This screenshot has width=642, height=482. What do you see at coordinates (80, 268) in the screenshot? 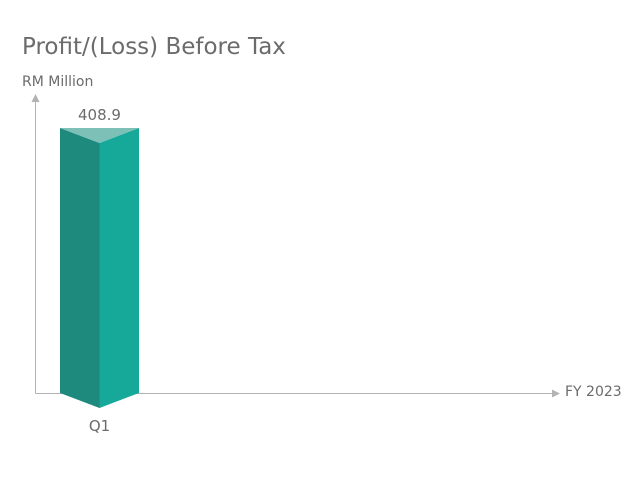
I see `bar-left-face` at bounding box center [80, 268].